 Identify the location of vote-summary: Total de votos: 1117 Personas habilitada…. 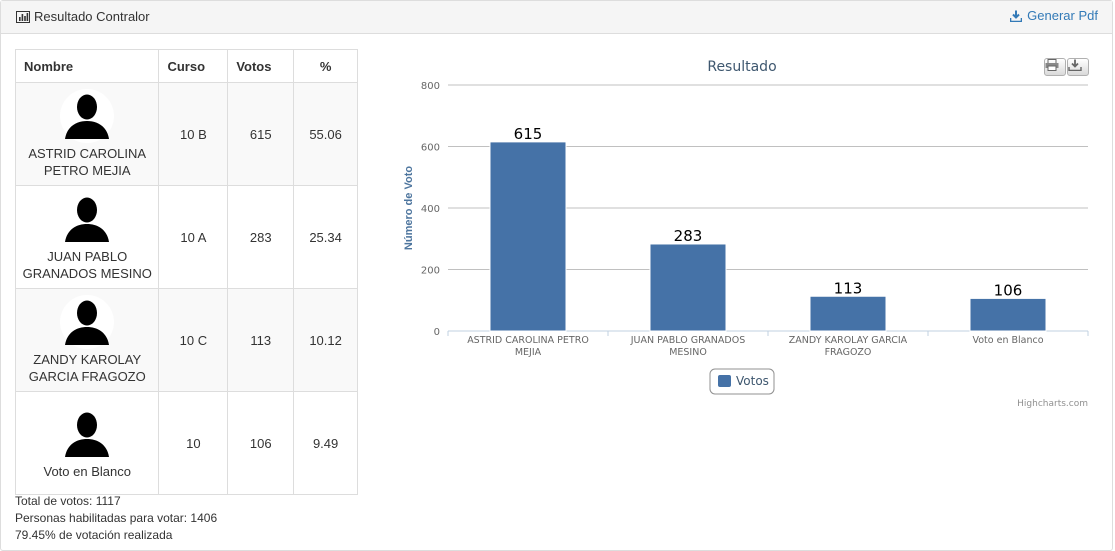
(116, 518).